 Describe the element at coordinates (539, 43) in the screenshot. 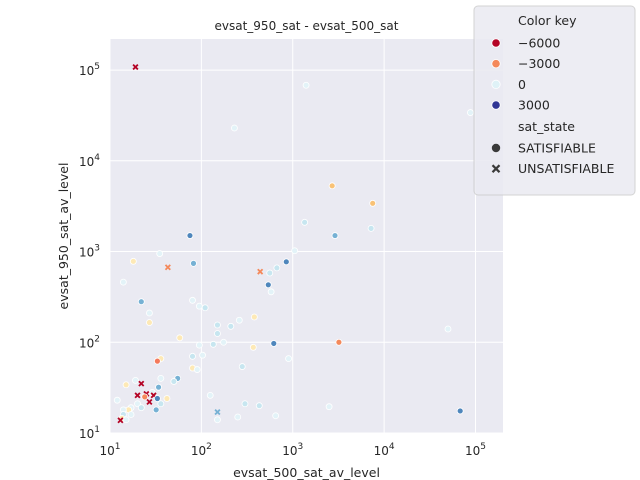

I see `legend-color-label: −6000` at that location.